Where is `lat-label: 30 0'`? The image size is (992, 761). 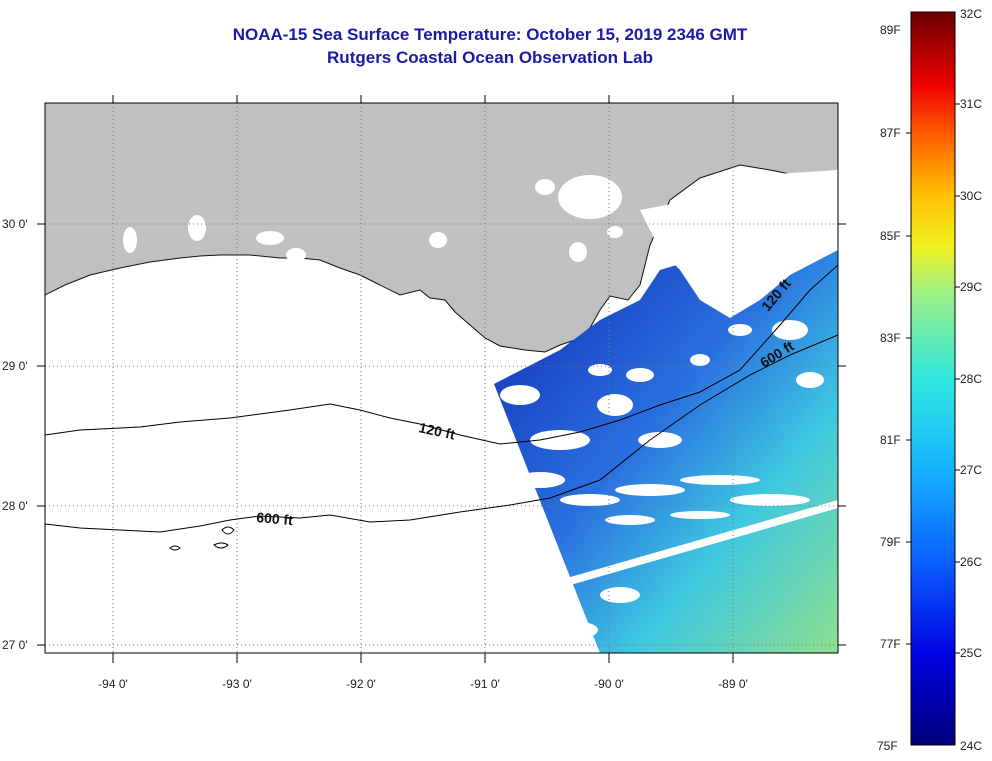 lat-label: 30 0' is located at coordinates (15, 224).